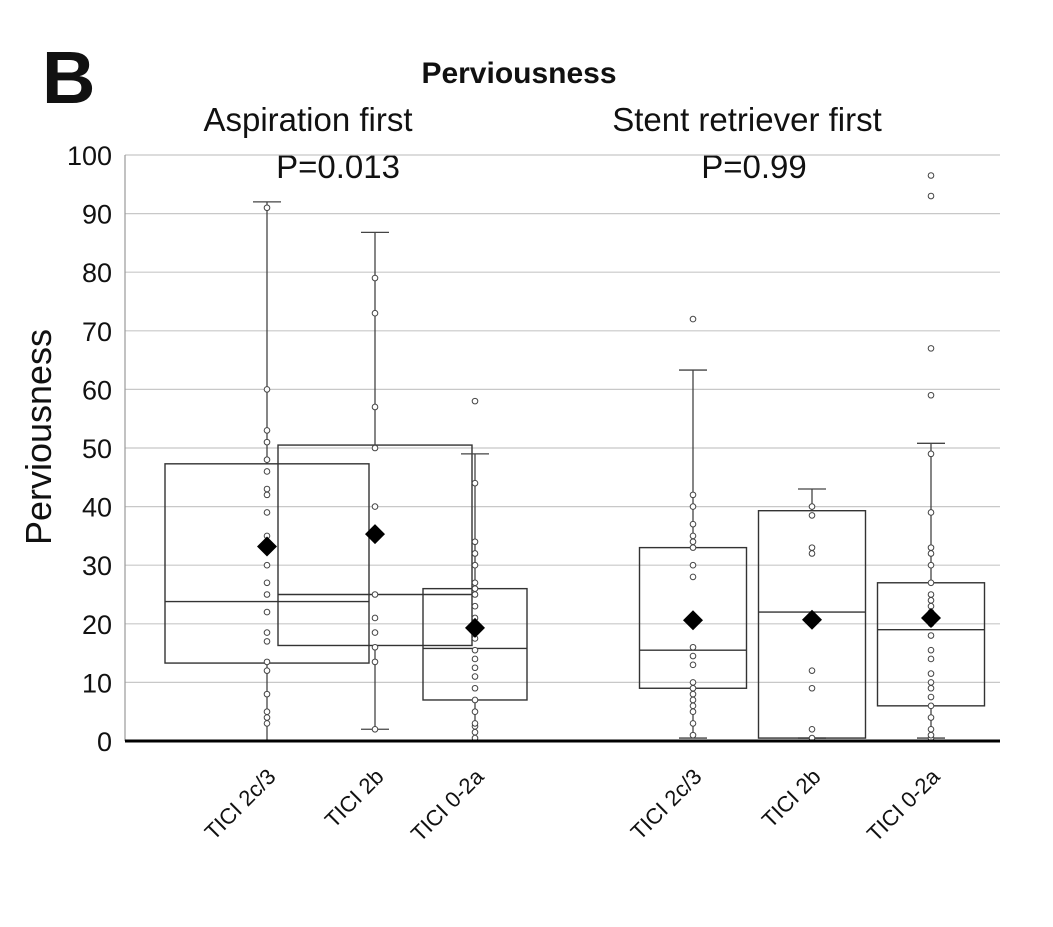  I want to click on y-tick-labels: 0 10 20 30 40 50 60 70 80 90 100, so click(89, 449).